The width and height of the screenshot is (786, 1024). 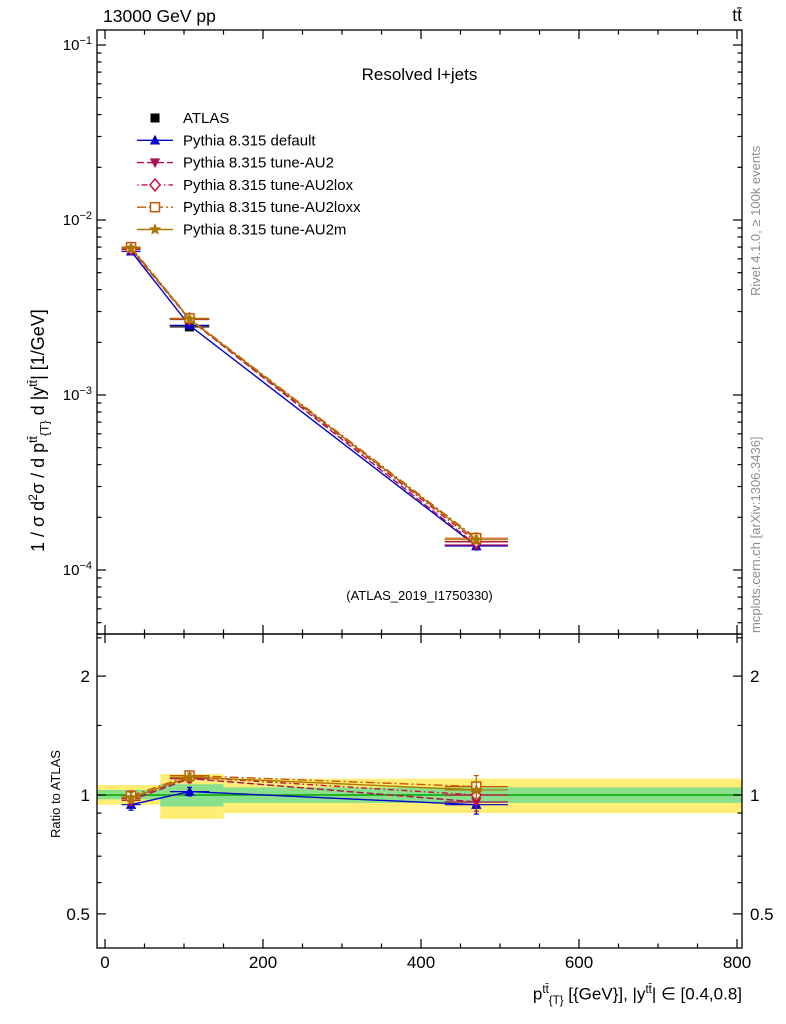 I want to click on beam-energy-label: 13000 GeV pp, so click(x=159, y=16).